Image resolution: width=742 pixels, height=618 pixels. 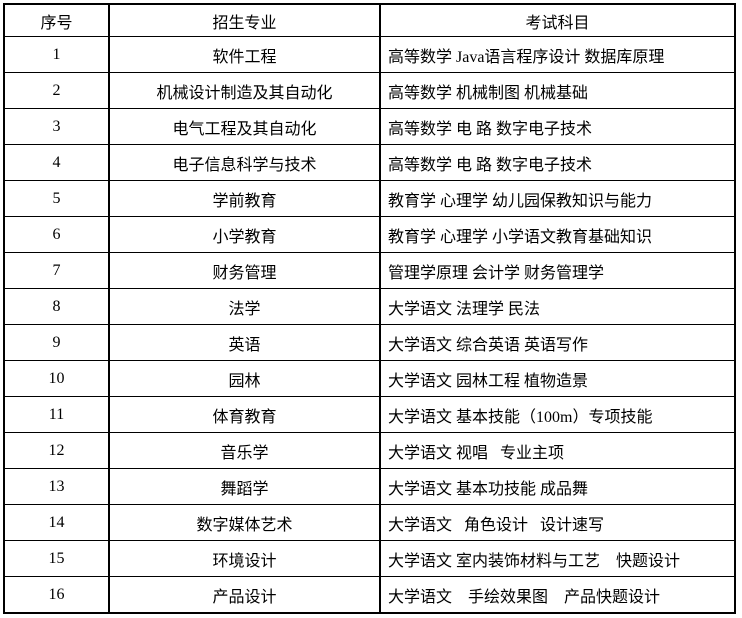 What do you see at coordinates (244, 522) in the screenshot?
I see `major-cell: 数字媒体艺术` at bounding box center [244, 522].